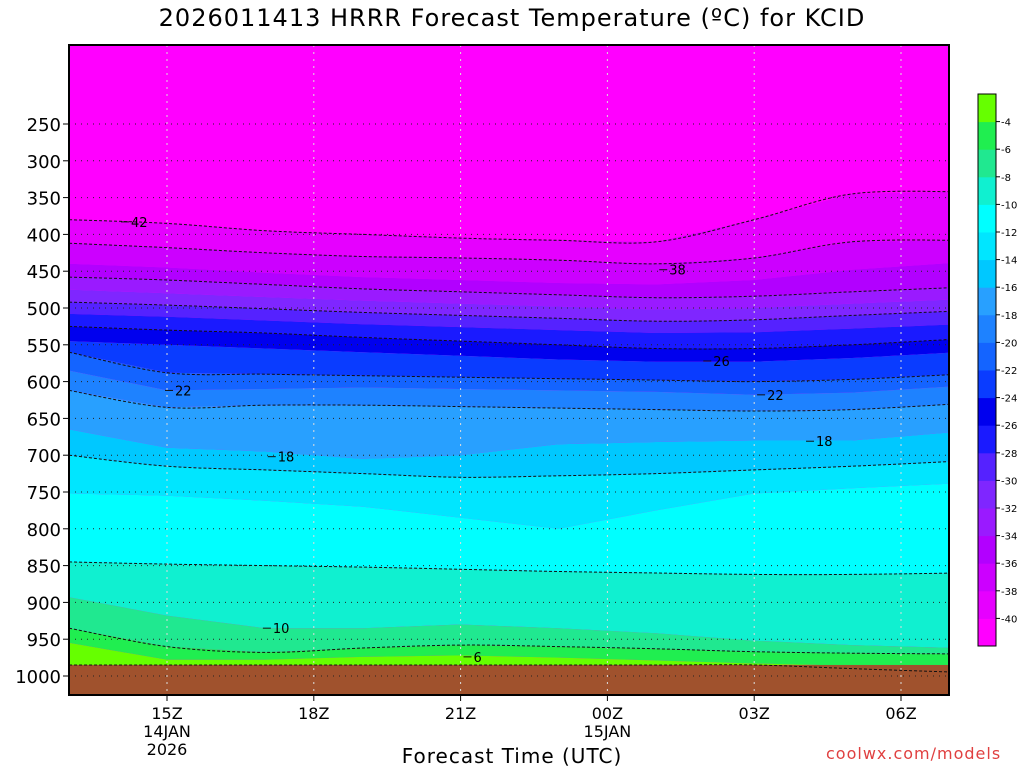  What do you see at coordinates (460, 709) in the screenshot?
I see `x-tick: 21Z` at bounding box center [460, 709].